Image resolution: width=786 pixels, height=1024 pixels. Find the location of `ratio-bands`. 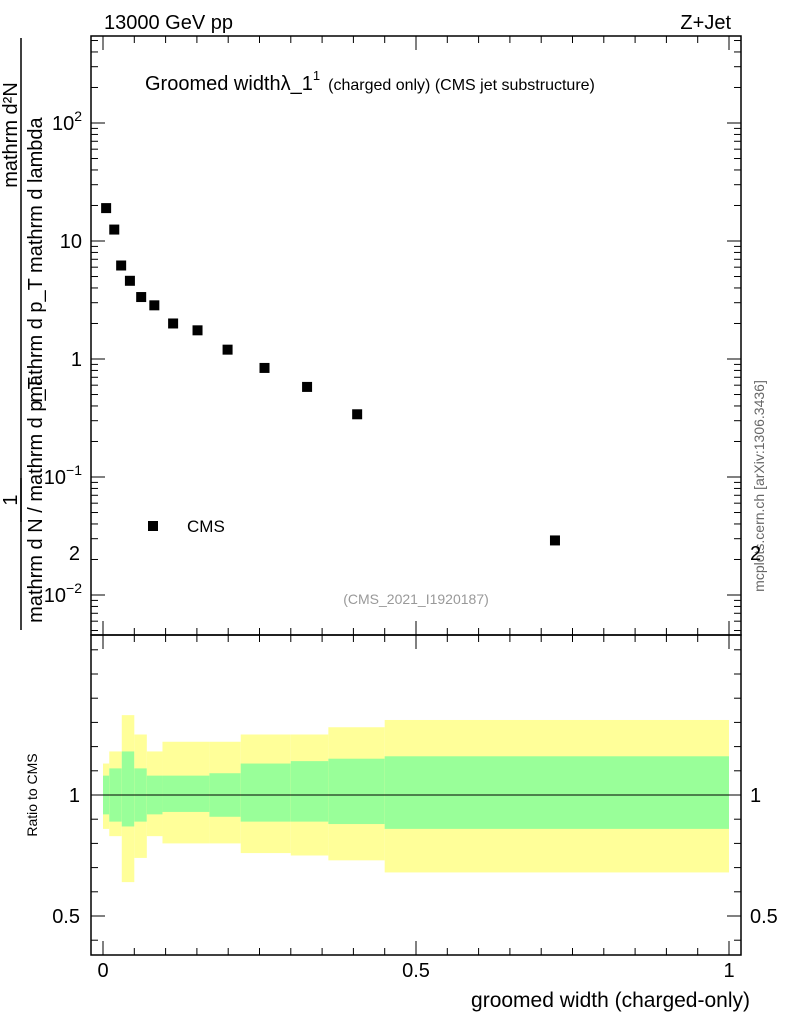

ratio-bands is located at coordinates (416, 799).